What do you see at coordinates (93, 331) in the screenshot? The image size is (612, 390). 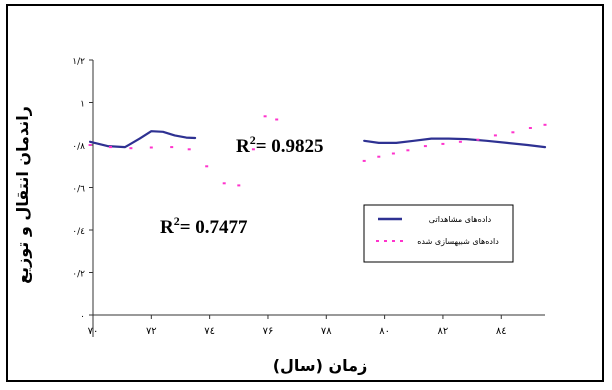 I see `x-tick-label: ۷۰` at bounding box center [93, 331].